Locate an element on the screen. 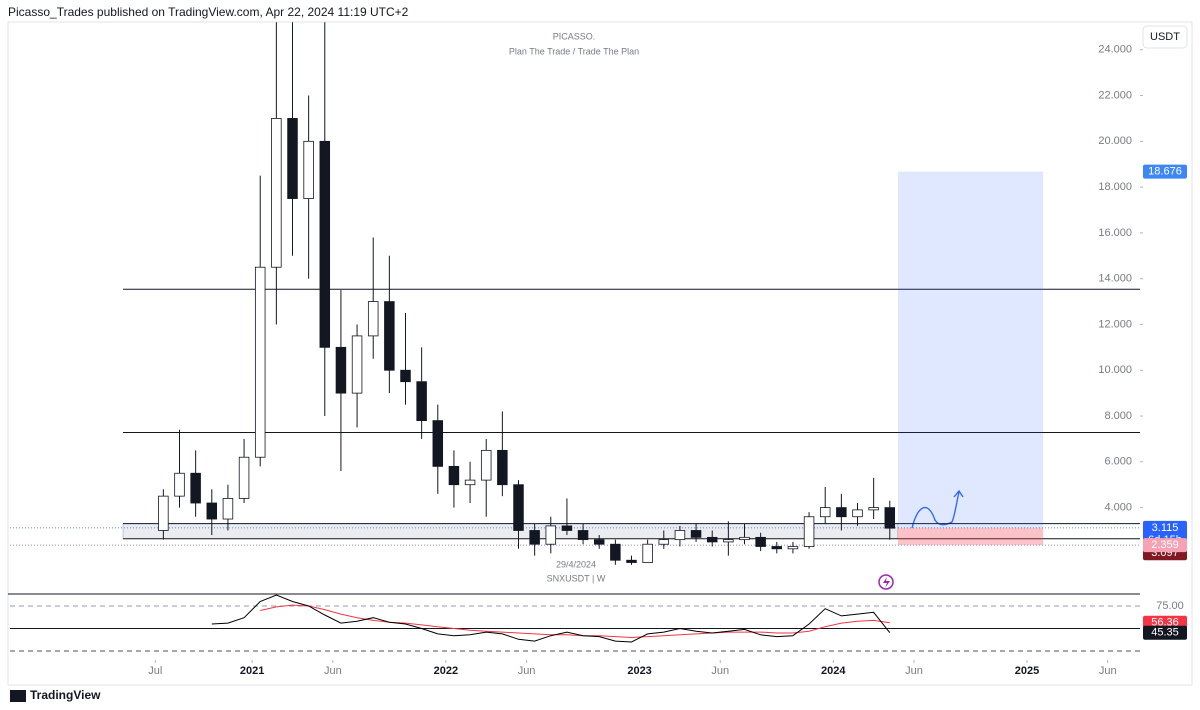 Image resolution: width=1200 pixels, height=710 pixels. symbol: SNXUSDT | W is located at coordinates (576, 578).